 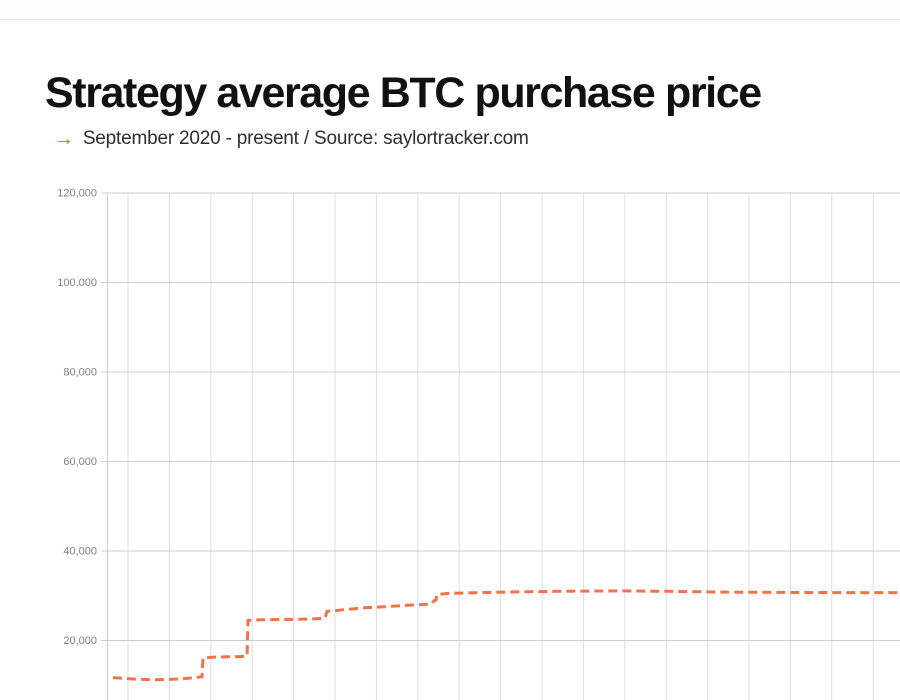 What do you see at coordinates (80, 552) in the screenshot?
I see `y-axis-tick-label: 40,000` at bounding box center [80, 552].